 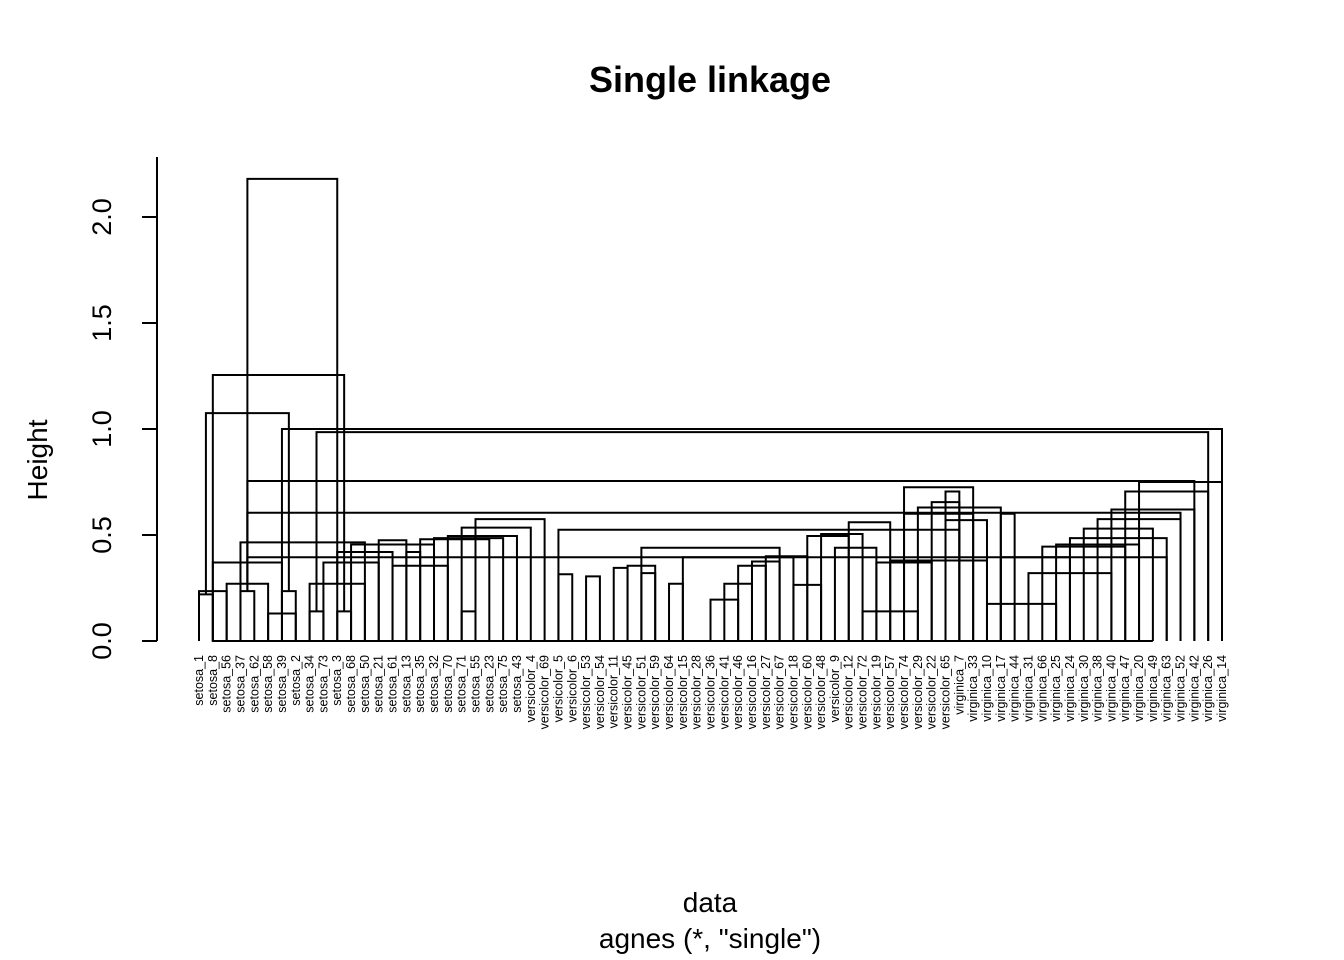 What do you see at coordinates (1042, 688) in the screenshot?
I see `leaf-label: virginica_66` at bounding box center [1042, 688].